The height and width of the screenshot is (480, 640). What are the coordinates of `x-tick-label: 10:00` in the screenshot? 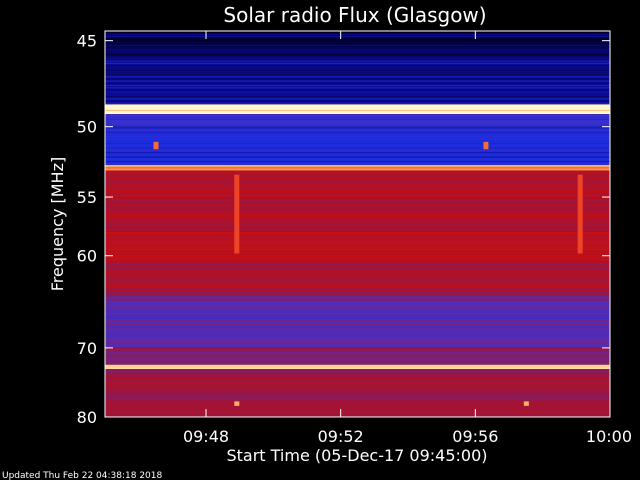 It's located at (609, 436).